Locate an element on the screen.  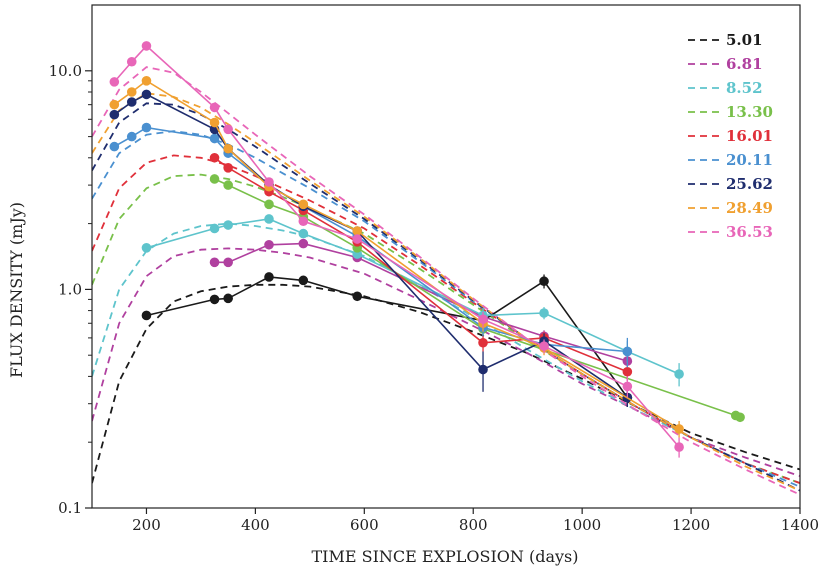
x-tick-label: 1400 is located at coordinates (800, 525).